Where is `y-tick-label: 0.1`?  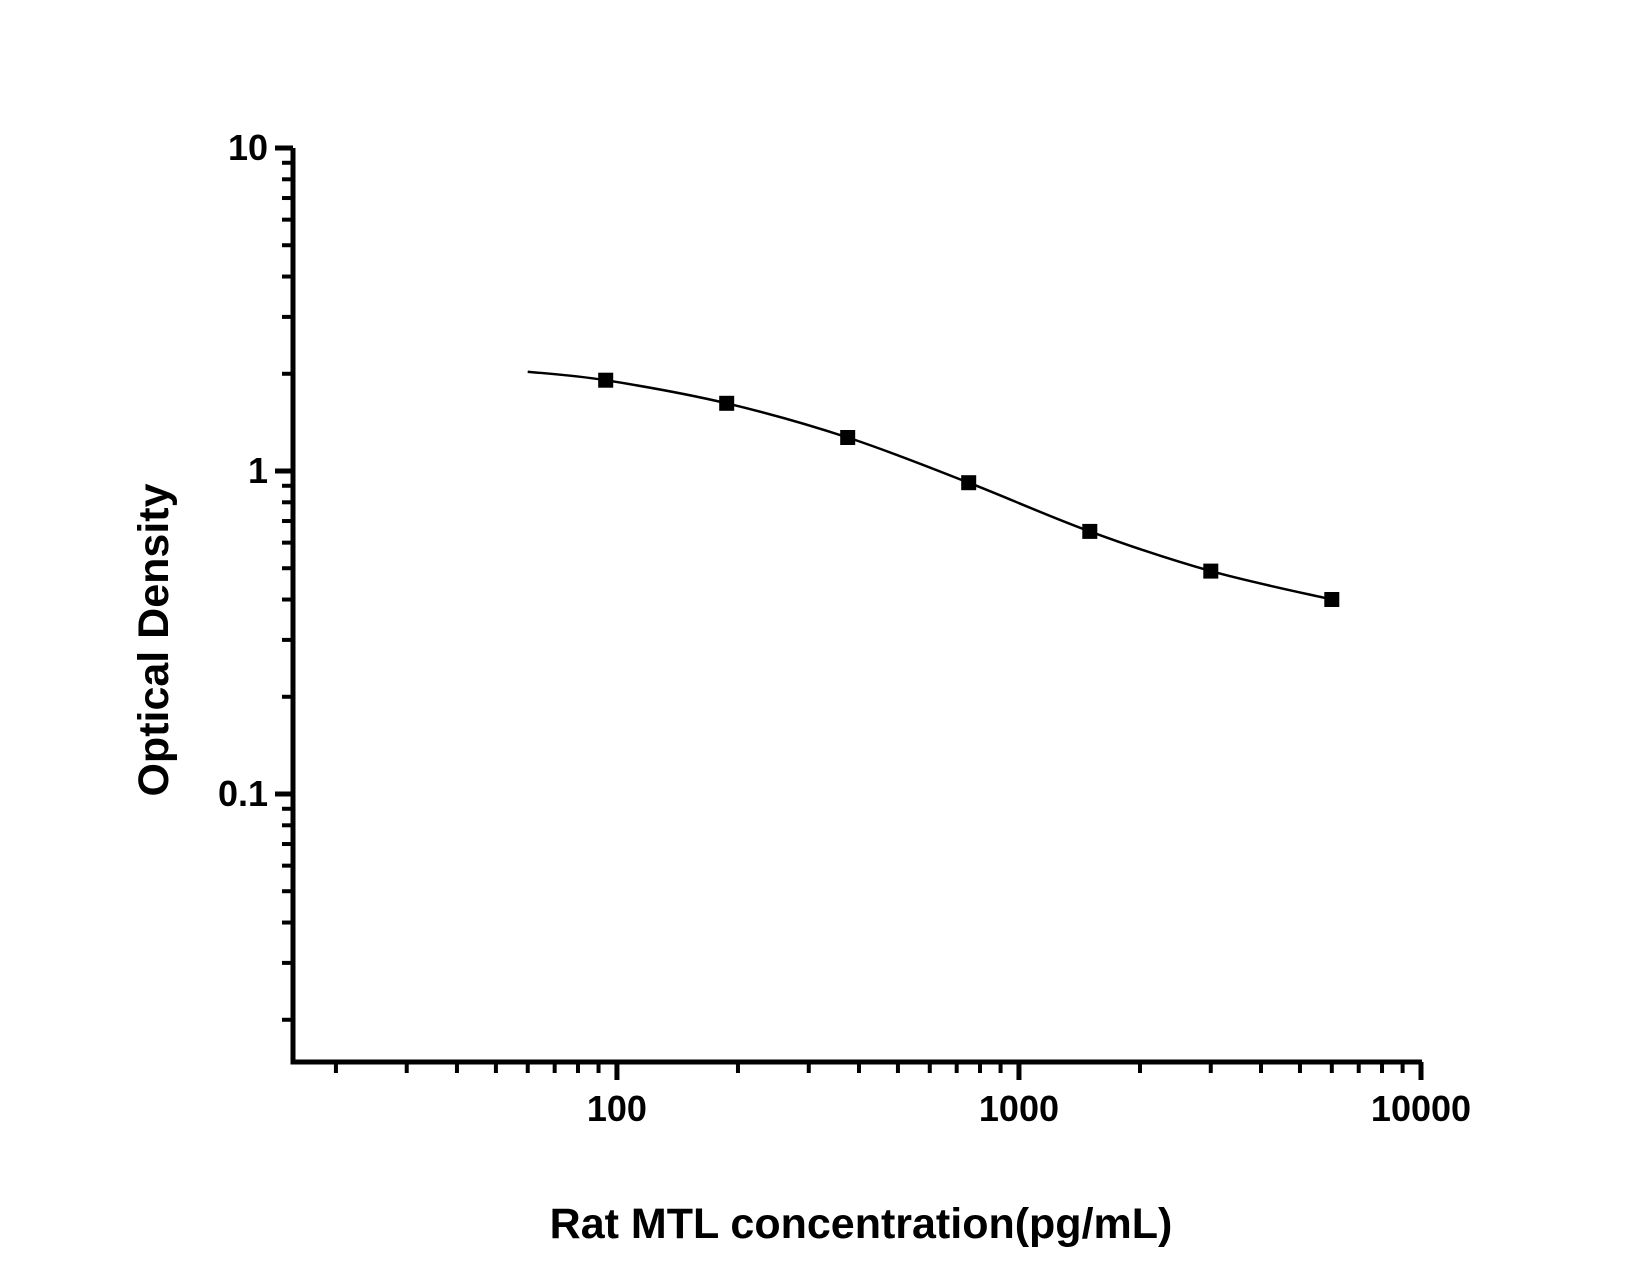
y-tick-label: 0.1 is located at coordinates (243, 793).